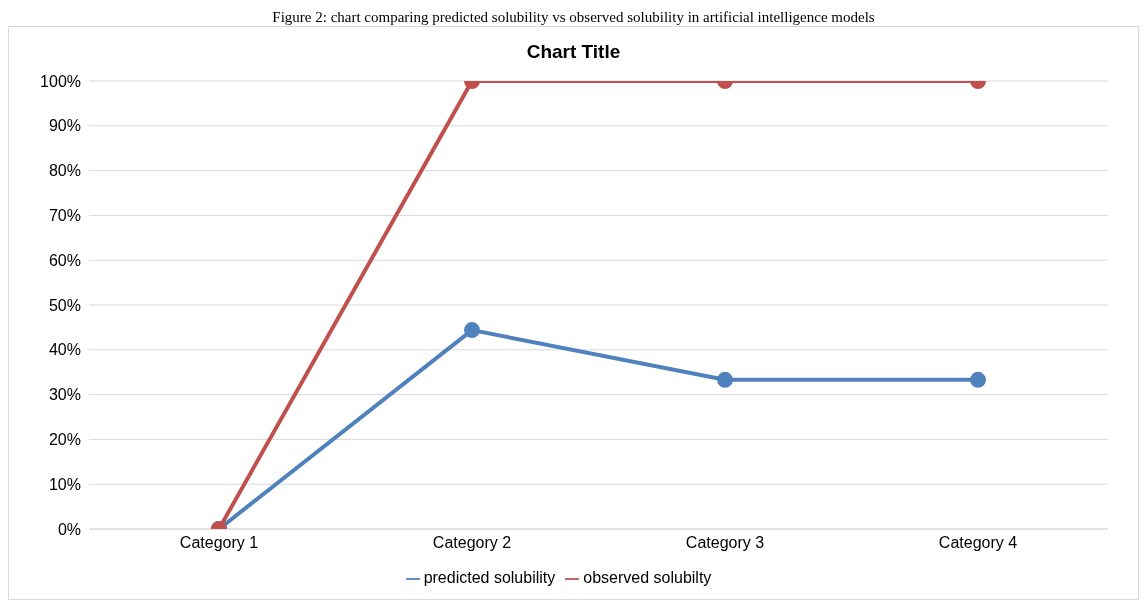 This screenshot has width=1147, height=608. I want to click on y-tick-label: 90%, so click(64, 126).